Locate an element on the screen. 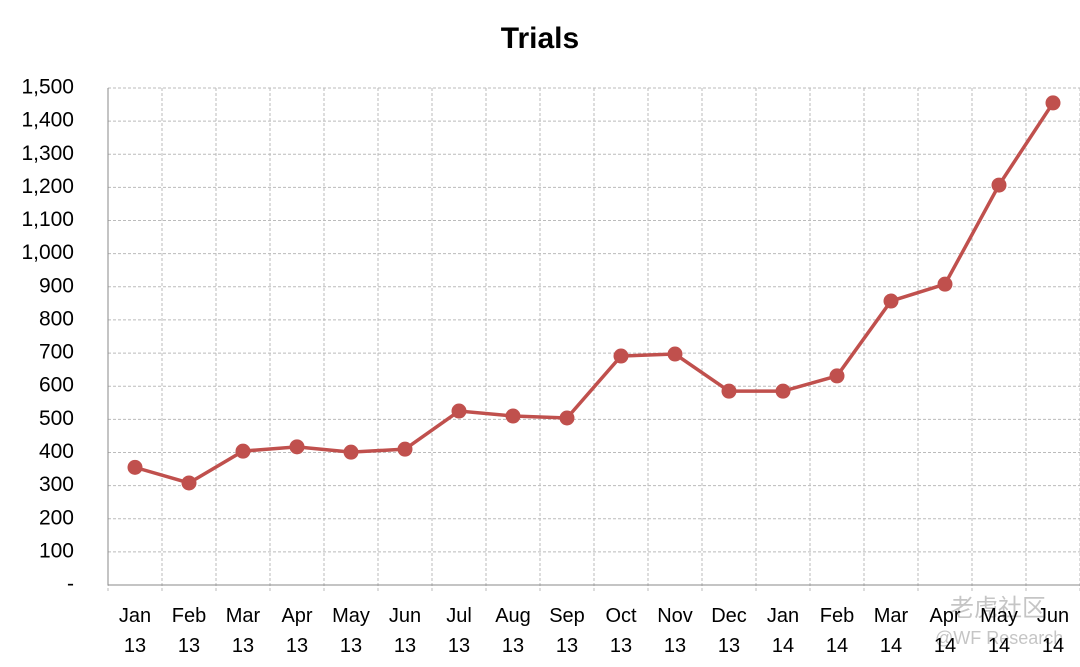 Image resolution: width=1080 pixels, height=667 pixels. x-tick-label: Nov 13 is located at coordinates (675, 631).